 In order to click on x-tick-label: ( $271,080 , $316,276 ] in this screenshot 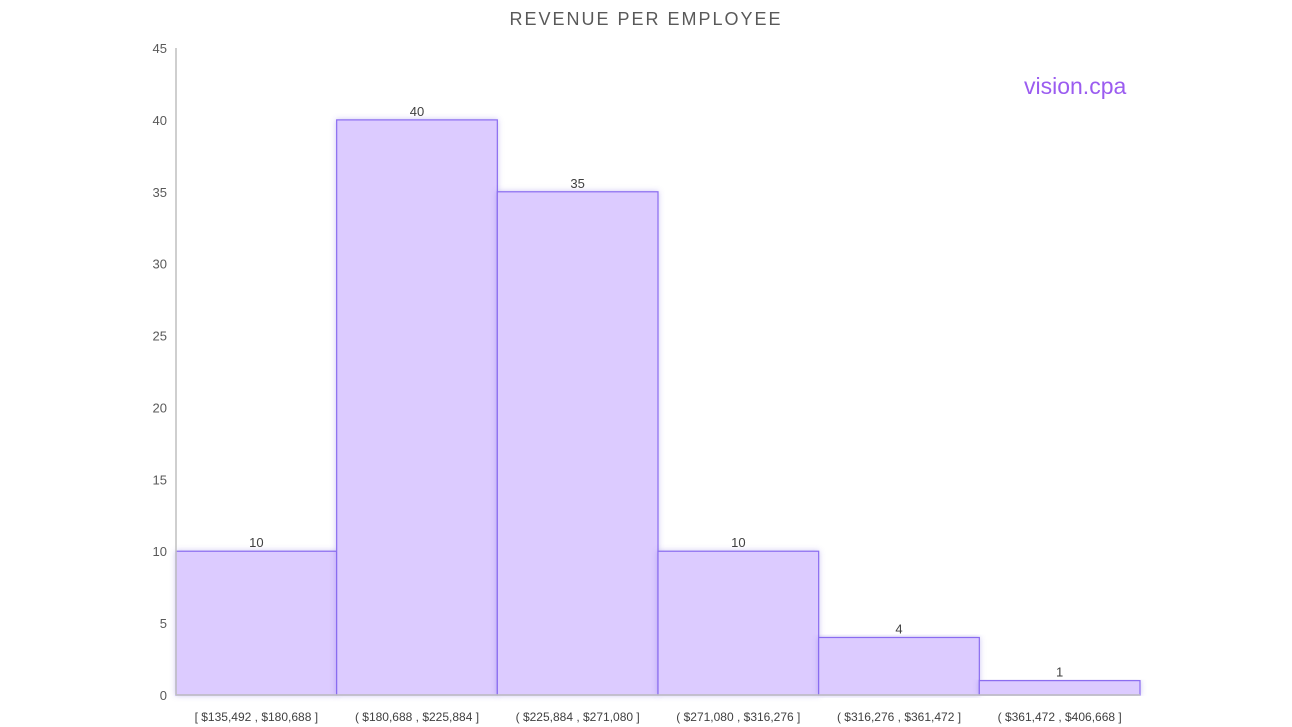, I will do `click(738, 717)`.